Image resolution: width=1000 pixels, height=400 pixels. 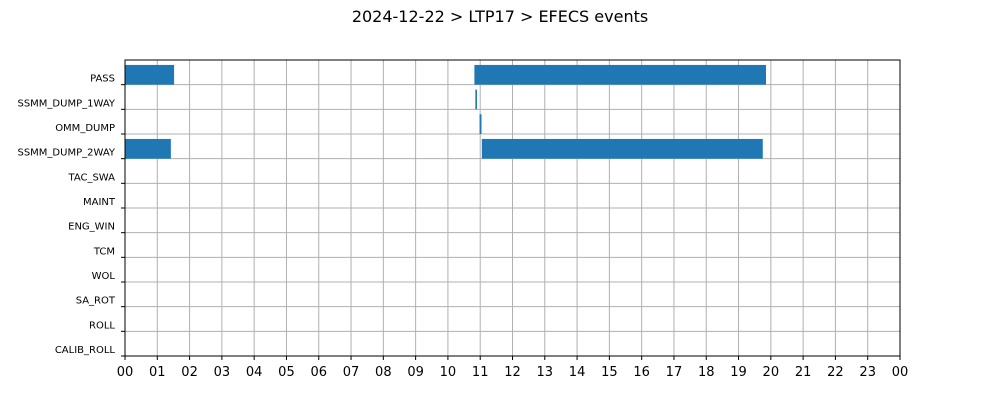 What do you see at coordinates (102, 79) in the screenshot?
I see `y-tick-label: PASS` at bounding box center [102, 79].